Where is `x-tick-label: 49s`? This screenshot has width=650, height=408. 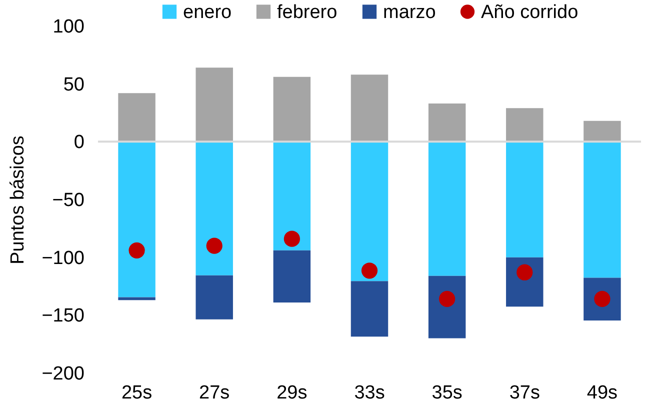
x-tick-label: 49s is located at coordinates (602, 393).